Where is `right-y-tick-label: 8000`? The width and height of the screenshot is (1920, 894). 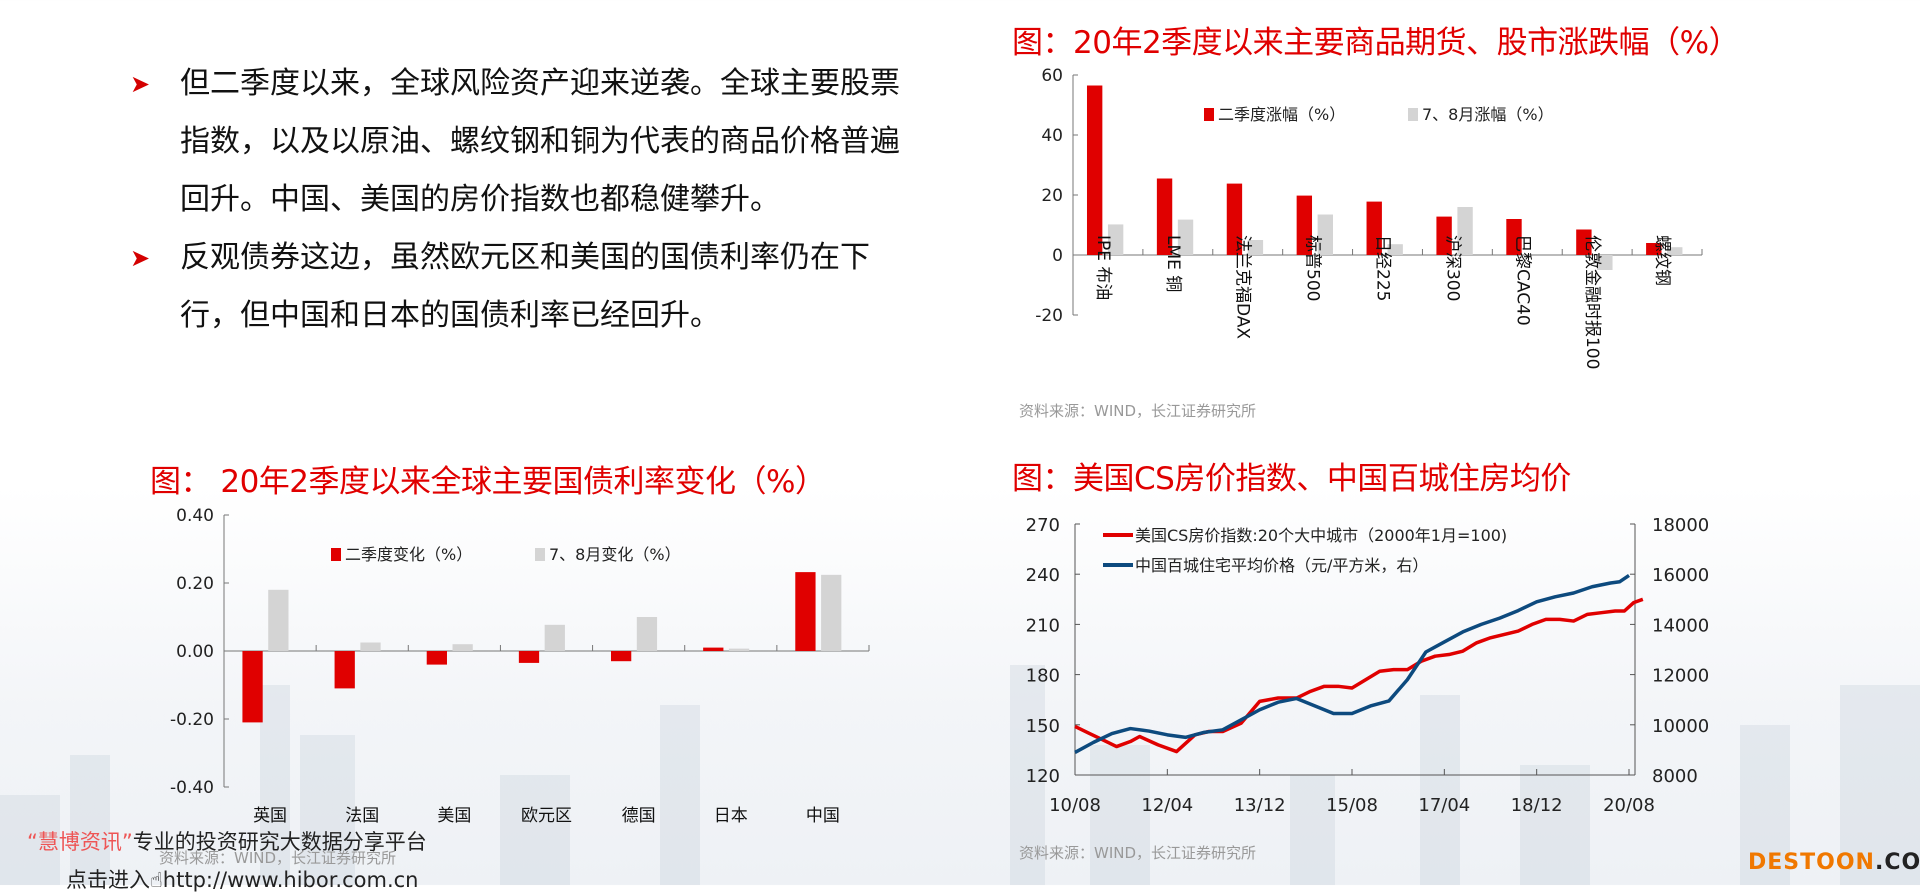 right-y-tick-label: 8000 is located at coordinates (1675, 776).